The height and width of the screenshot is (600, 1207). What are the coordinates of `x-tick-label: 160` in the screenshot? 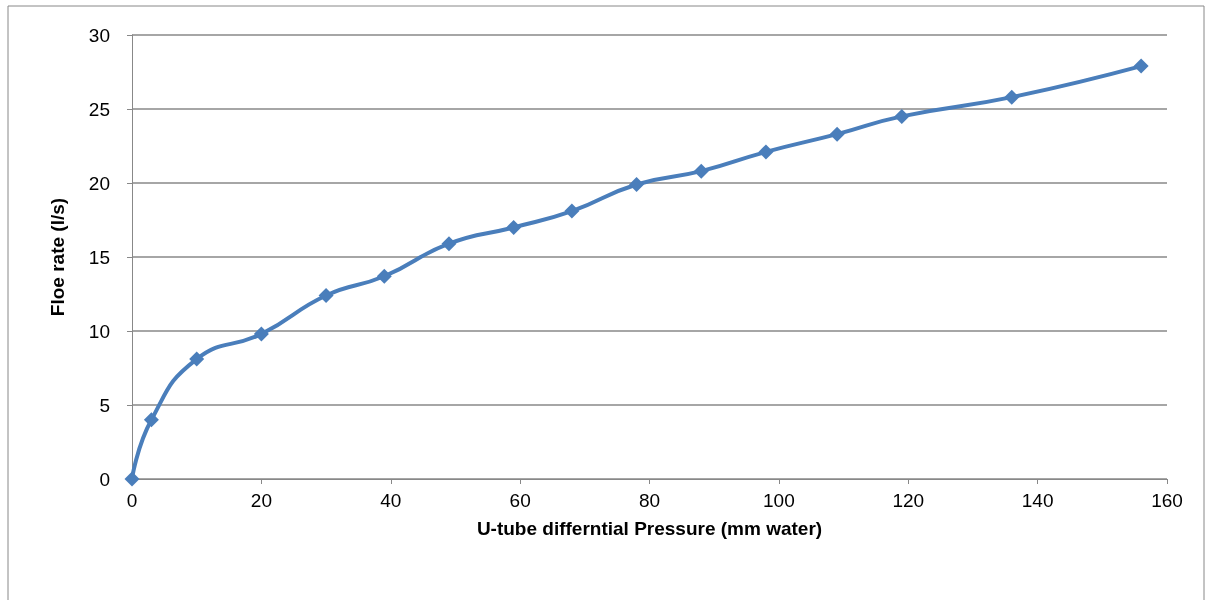 It's located at (1167, 500).